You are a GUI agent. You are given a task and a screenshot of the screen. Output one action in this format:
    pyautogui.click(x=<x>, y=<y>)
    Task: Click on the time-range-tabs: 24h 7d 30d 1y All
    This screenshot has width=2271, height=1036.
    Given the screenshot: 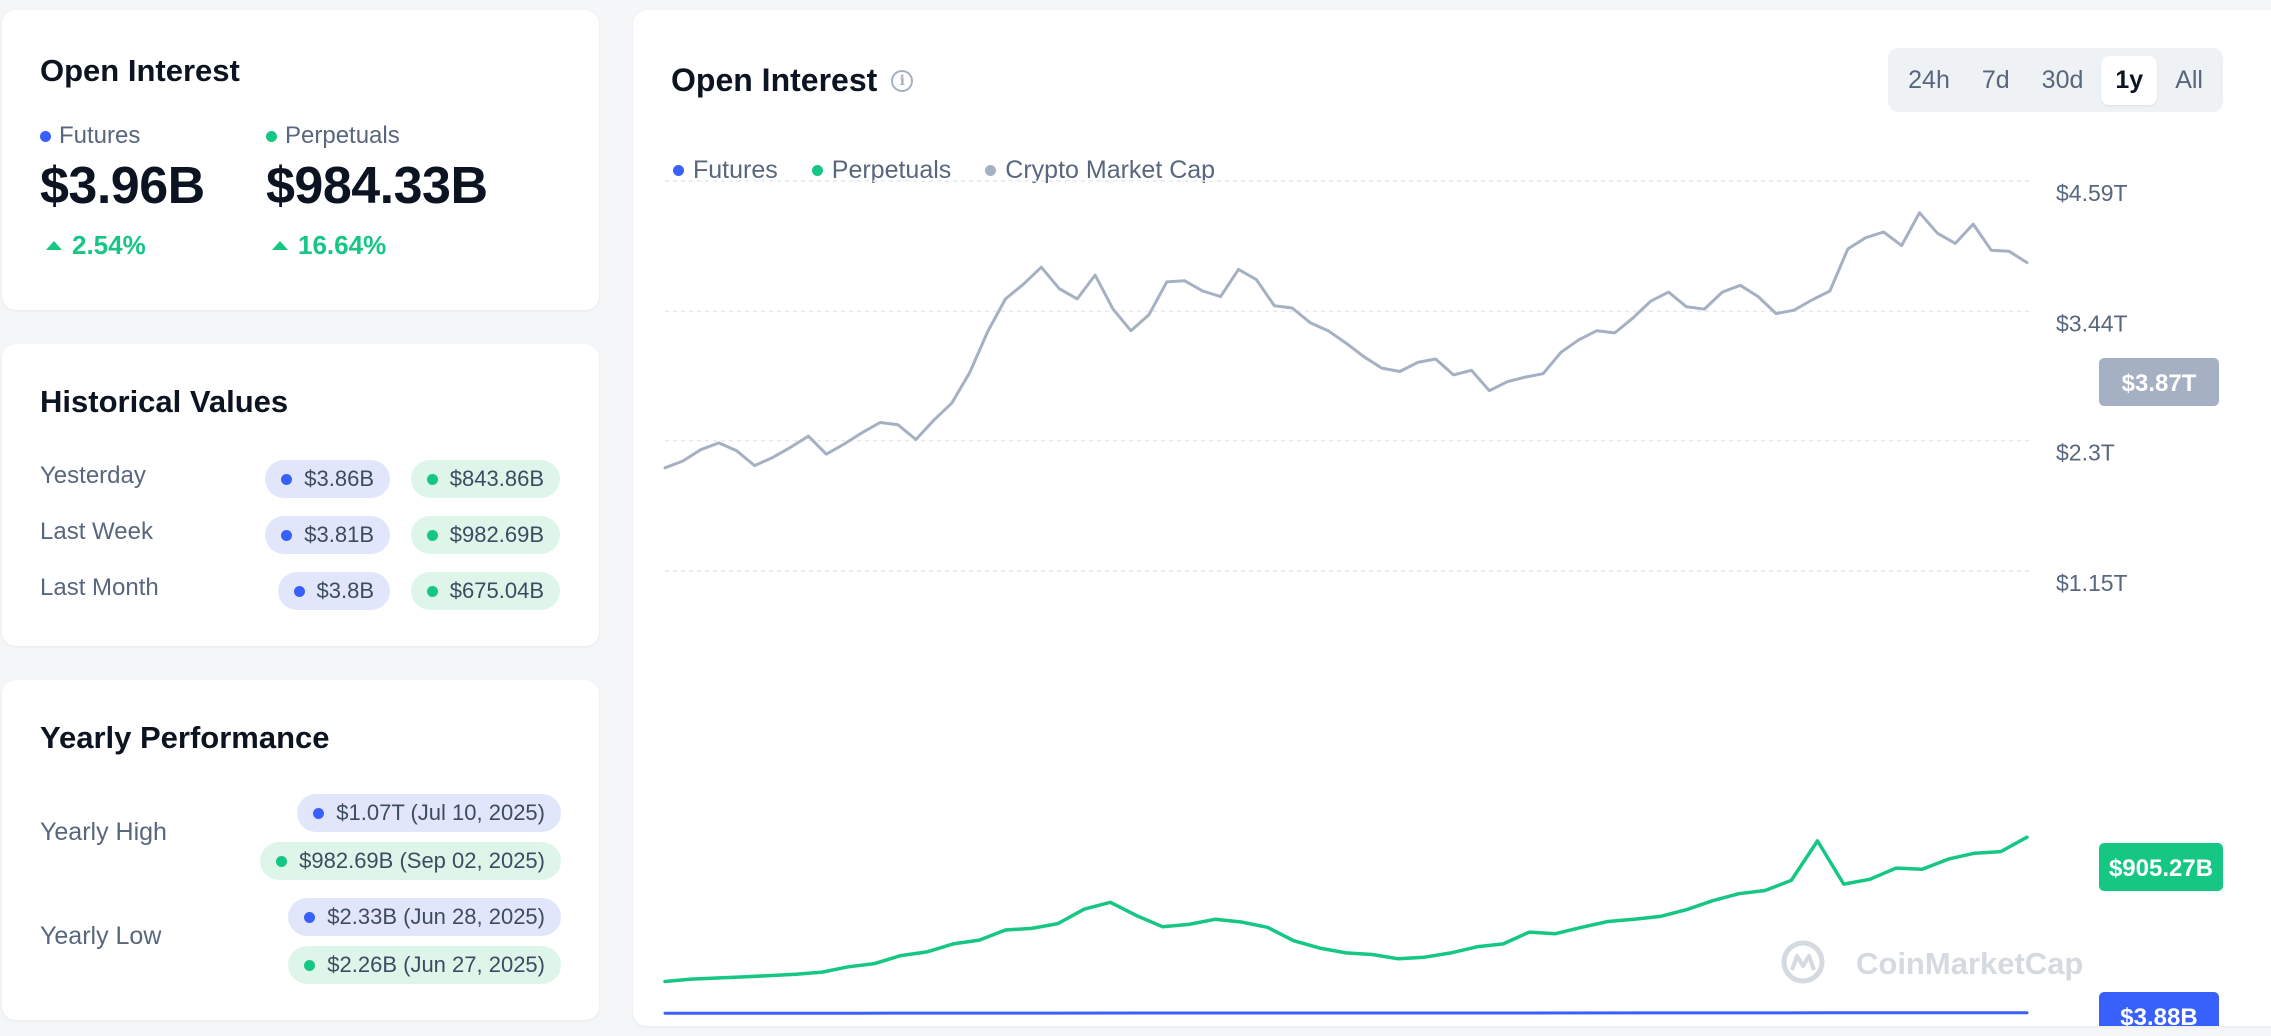 What is the action you would take?
    pyautogui.click(x=2055, y=80)
    